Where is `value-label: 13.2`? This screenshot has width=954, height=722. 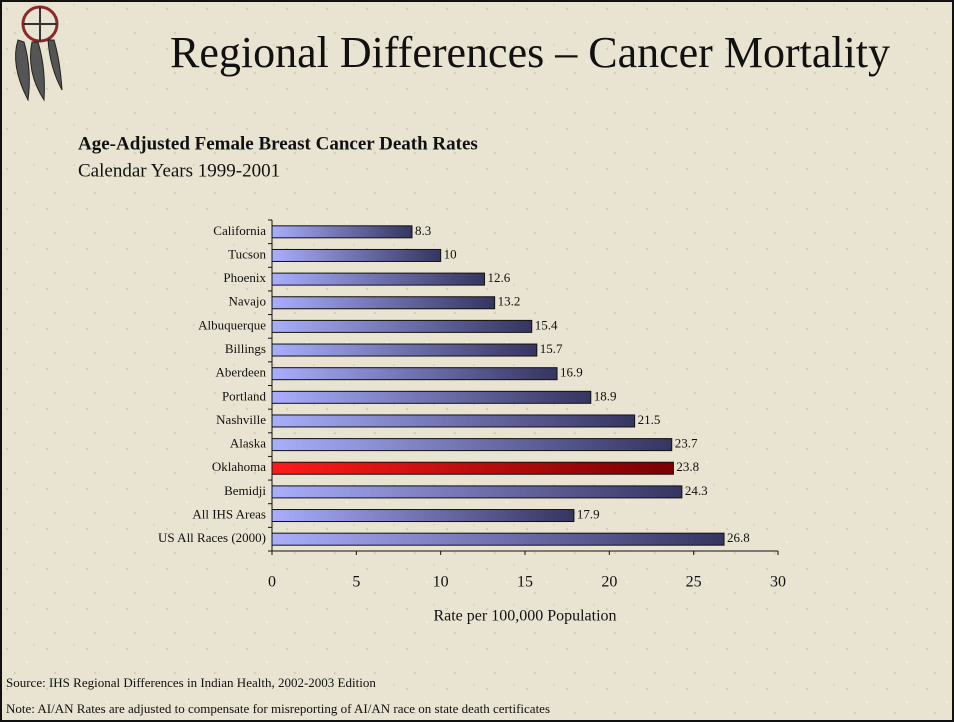 value-label: 13.2 is located at coordinates (509, 301).